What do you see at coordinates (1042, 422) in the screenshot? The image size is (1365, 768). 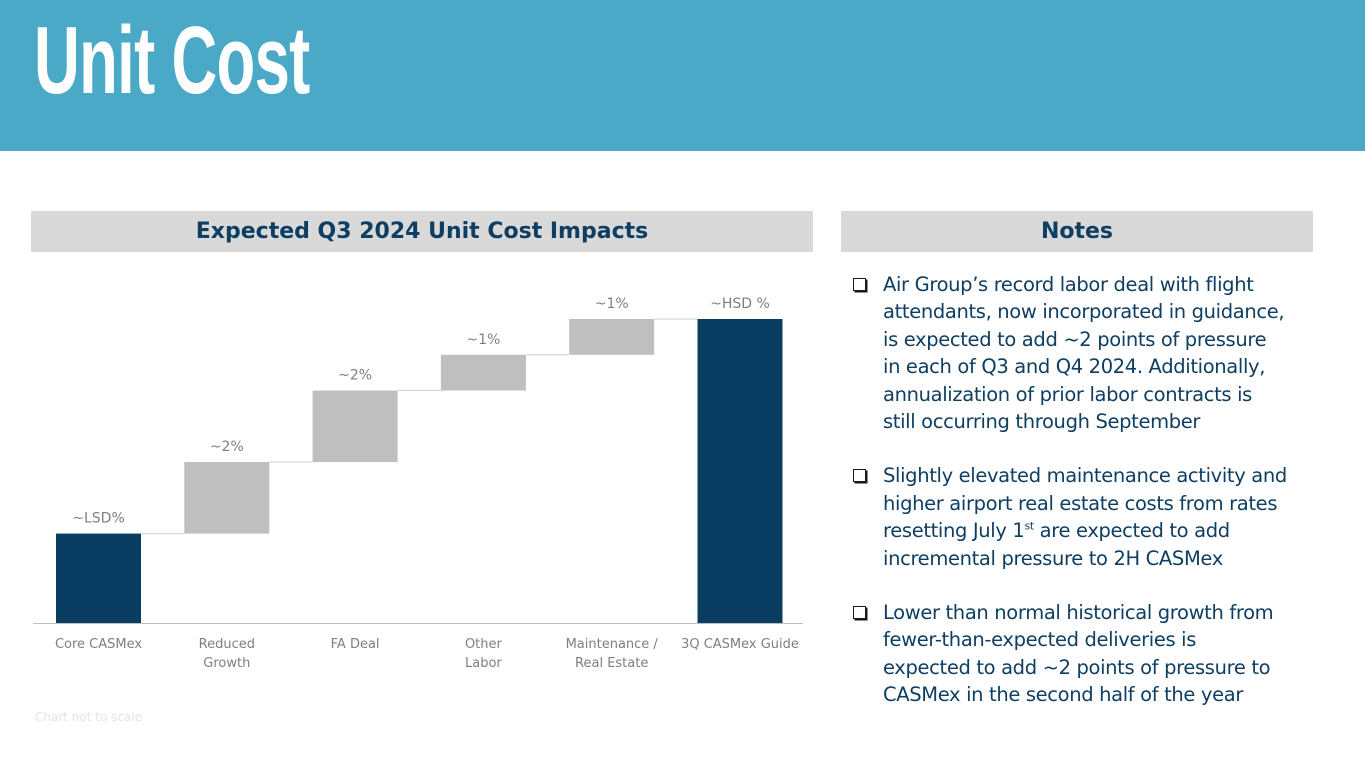 I see `note-line: still occurring through September` at bounding box center [1042, 422].